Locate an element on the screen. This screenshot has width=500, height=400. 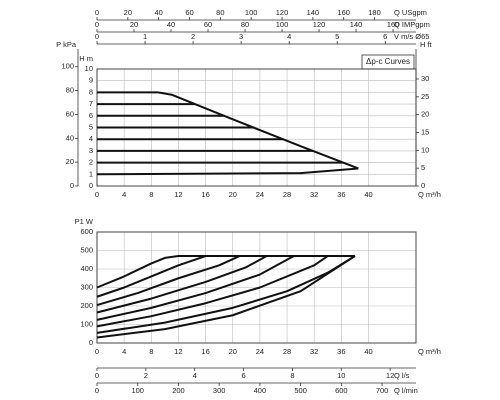
tick-label: 180 is located at coordinates (374, 12).